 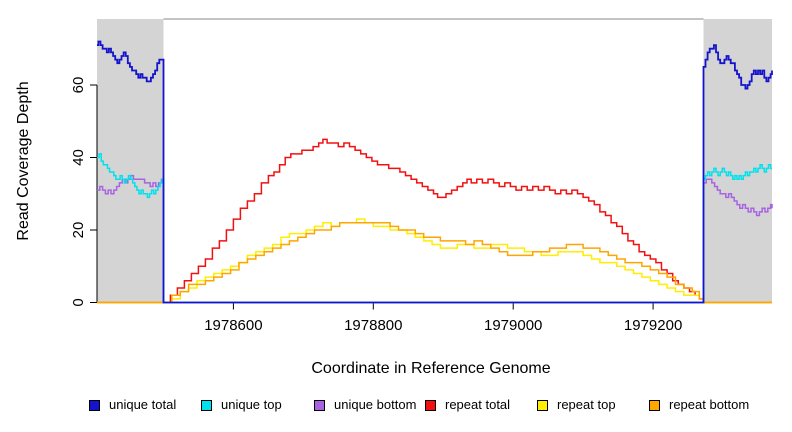 What do you see at coordinates (375, 404) in the screenshot?
I see `legend-label-unique-bottom: unique bottom` at bounding box center [375, 404].